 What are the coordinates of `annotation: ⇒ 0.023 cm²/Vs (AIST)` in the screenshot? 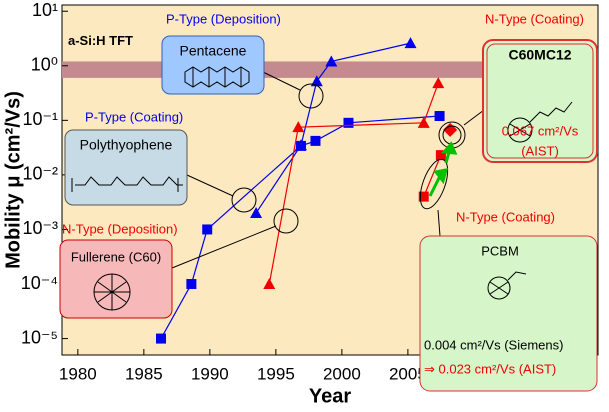 It's located at (490, 368).